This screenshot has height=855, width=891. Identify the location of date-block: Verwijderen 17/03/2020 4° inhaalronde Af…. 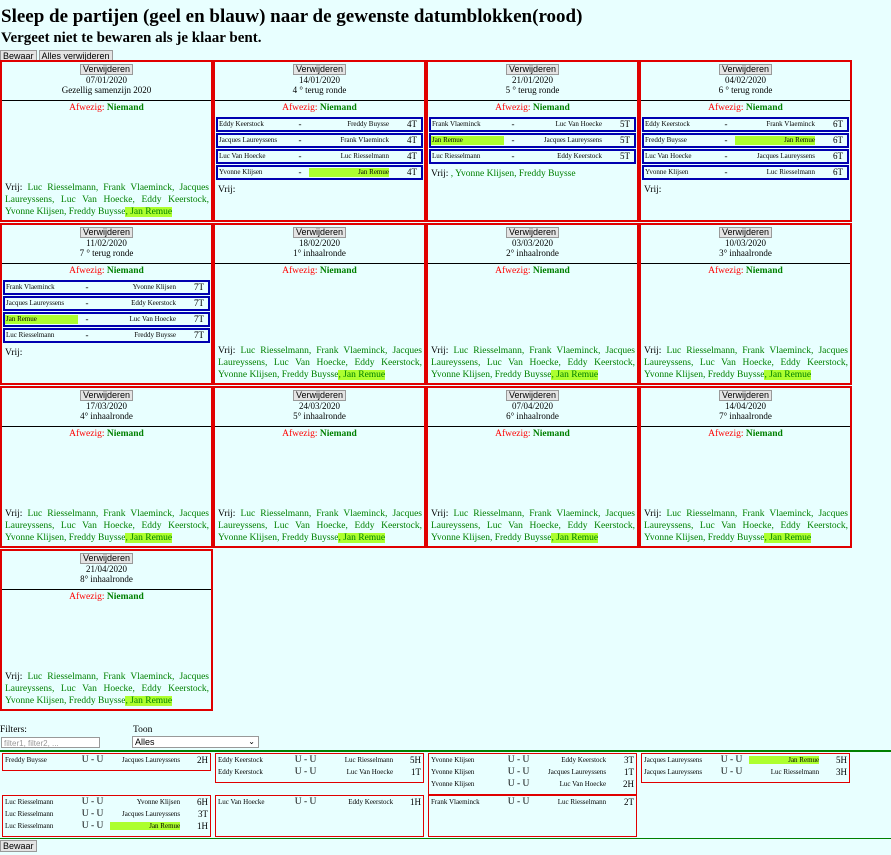
(106, 467).